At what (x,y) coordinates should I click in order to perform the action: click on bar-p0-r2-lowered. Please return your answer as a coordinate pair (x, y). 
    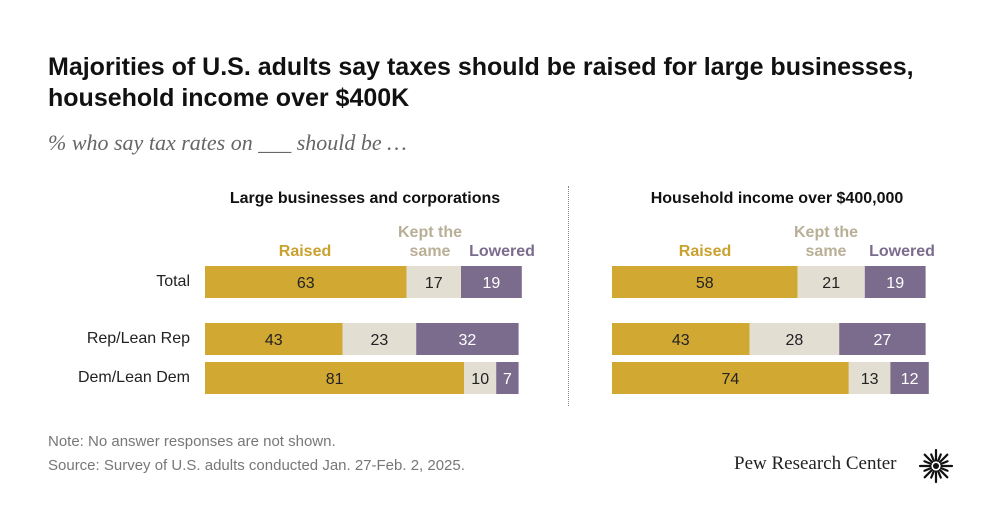
    Looking at the image, I should click on (507, 378).